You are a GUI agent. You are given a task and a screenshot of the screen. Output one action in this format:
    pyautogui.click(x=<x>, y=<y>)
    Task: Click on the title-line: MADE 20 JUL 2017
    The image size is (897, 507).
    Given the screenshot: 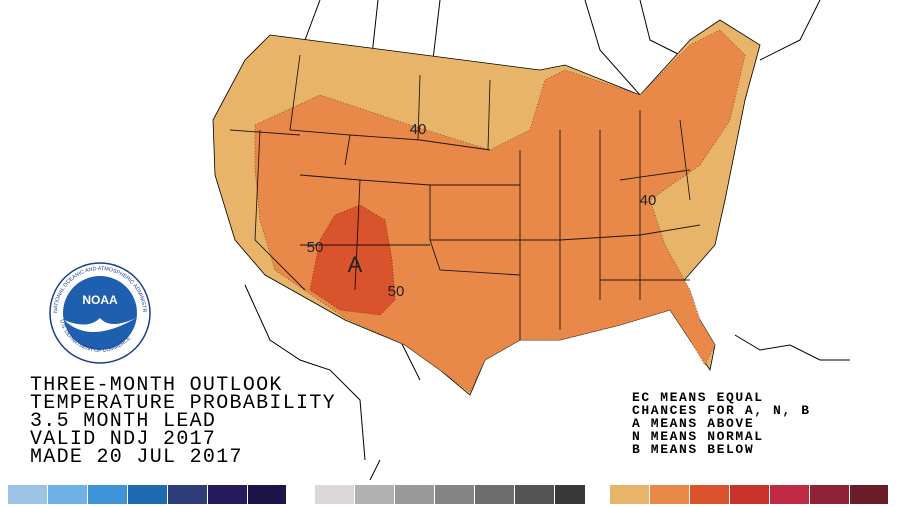 What is the action you would take?
    pyautogui.click(x=136, y=457)
    